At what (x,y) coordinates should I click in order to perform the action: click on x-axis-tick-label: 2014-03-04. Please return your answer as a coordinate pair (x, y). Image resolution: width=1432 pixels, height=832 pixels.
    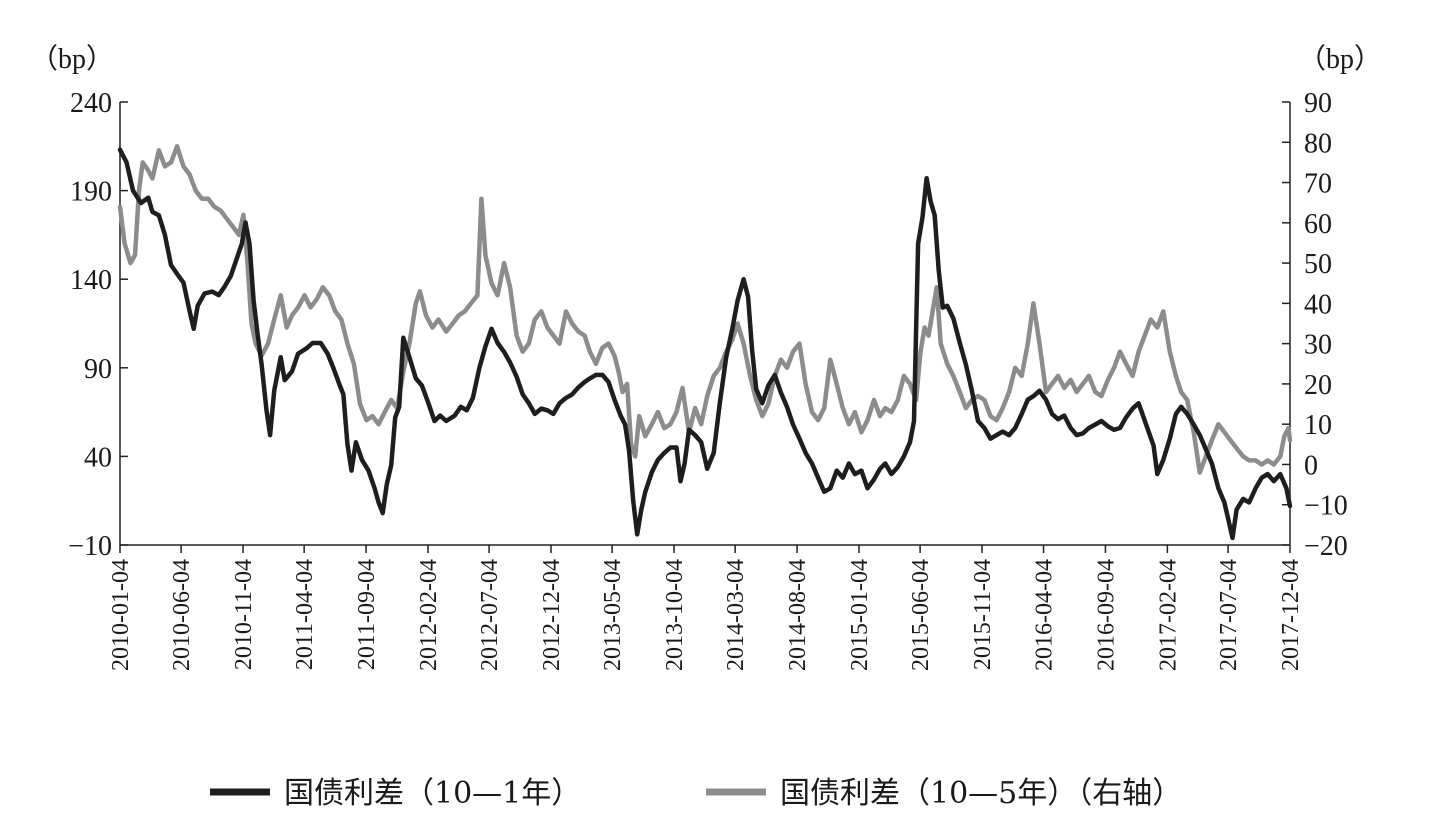
    Looking at the image, I should click on (736, 615).